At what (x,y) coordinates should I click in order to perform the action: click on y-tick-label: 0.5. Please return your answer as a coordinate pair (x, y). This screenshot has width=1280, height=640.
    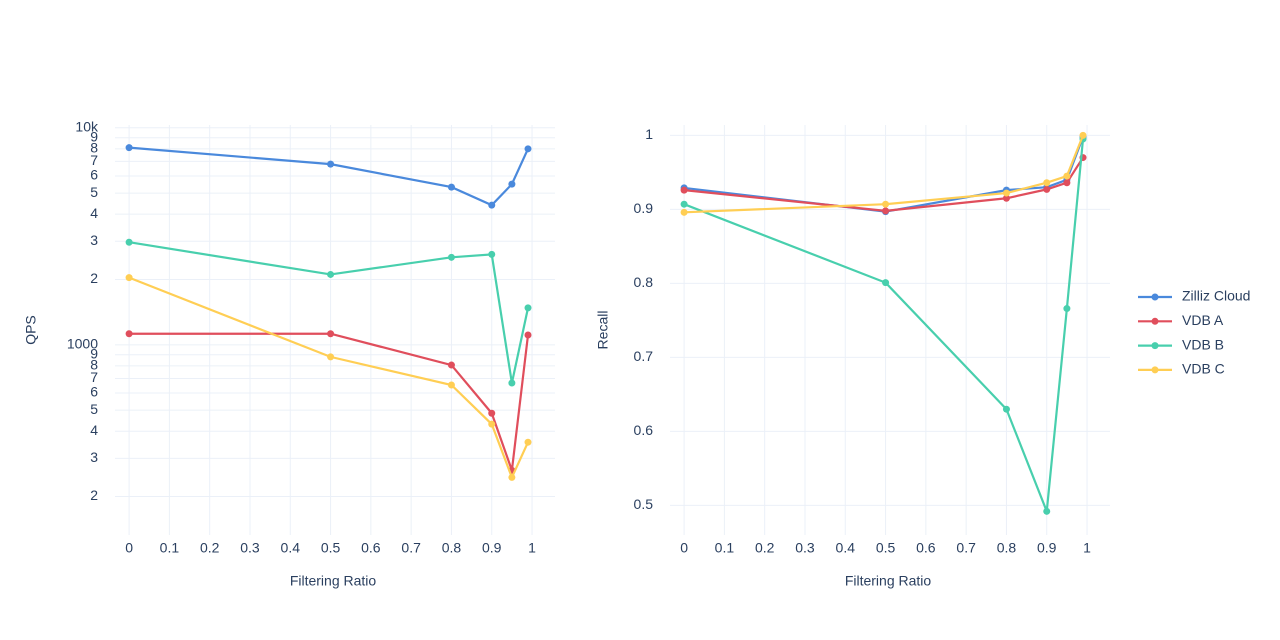
    Looking at the image, I should click on (644, 504).